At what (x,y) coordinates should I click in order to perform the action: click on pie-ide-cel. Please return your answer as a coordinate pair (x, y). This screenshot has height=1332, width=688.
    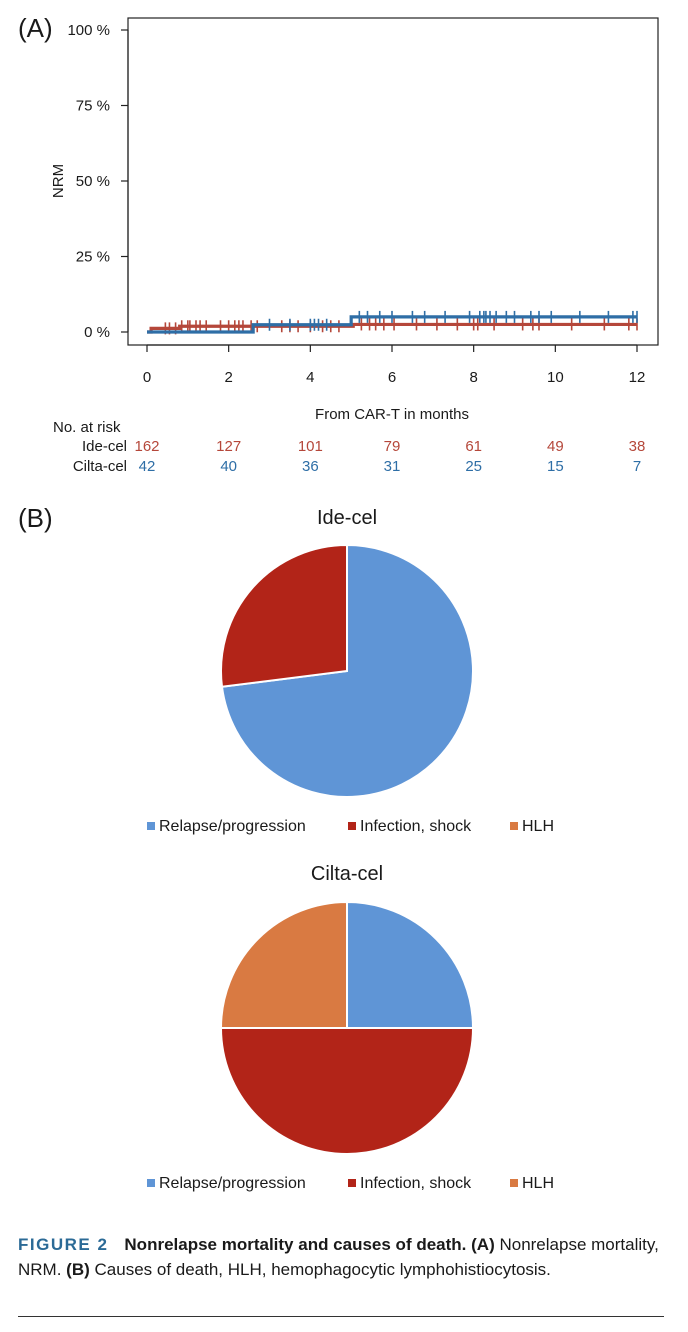
    Looking at the image, I should click on (347, 670).